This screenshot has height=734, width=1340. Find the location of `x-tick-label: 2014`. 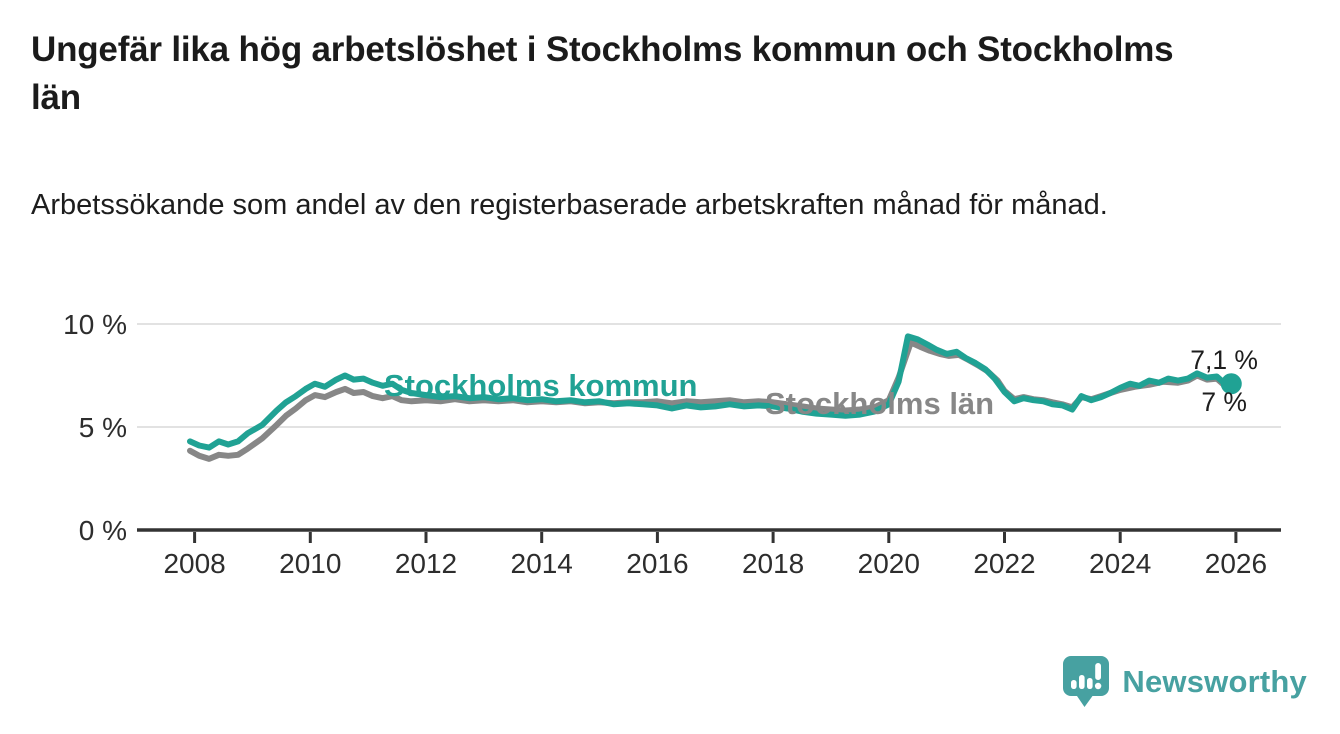

x-tick-label: 2014 is located at coordinates (542, 563).